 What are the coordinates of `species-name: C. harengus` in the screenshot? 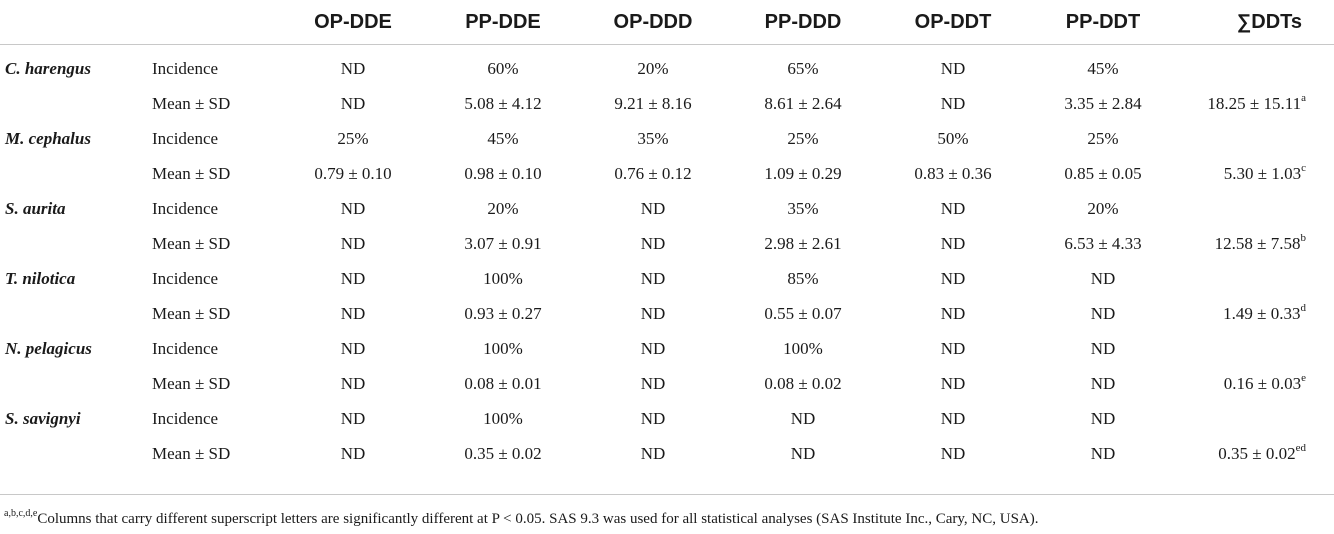 It's located at (48, 68).